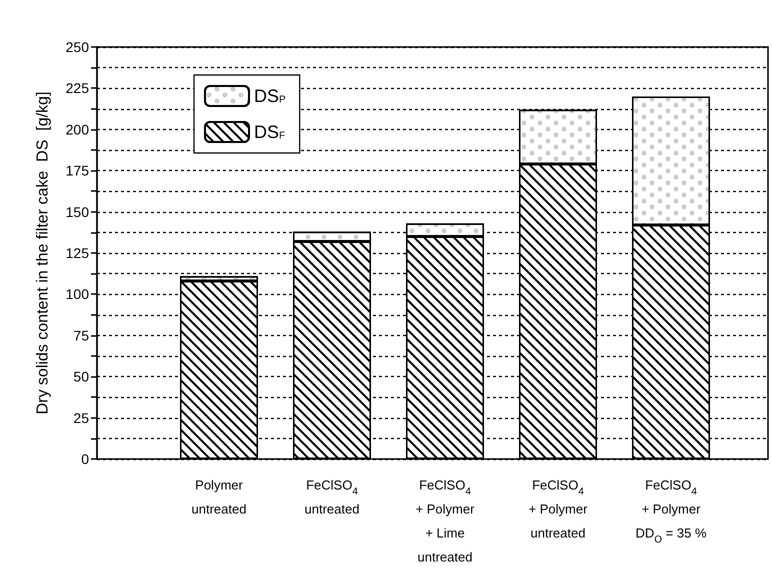 Image resolution: width=772 pixels, height=575 pixels. I want to click on y-tick-label: 200, so click(78, 129).